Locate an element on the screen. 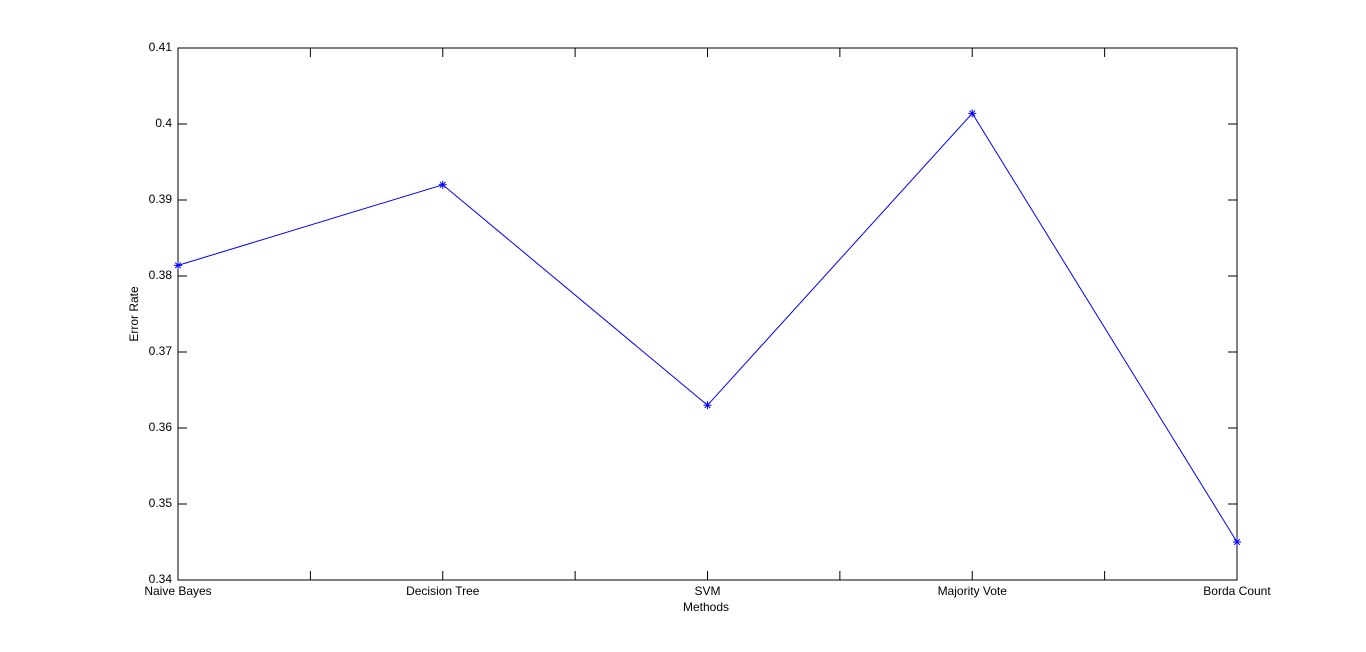  y-axis-label: Error Rate is located at coordinates (134, 314).